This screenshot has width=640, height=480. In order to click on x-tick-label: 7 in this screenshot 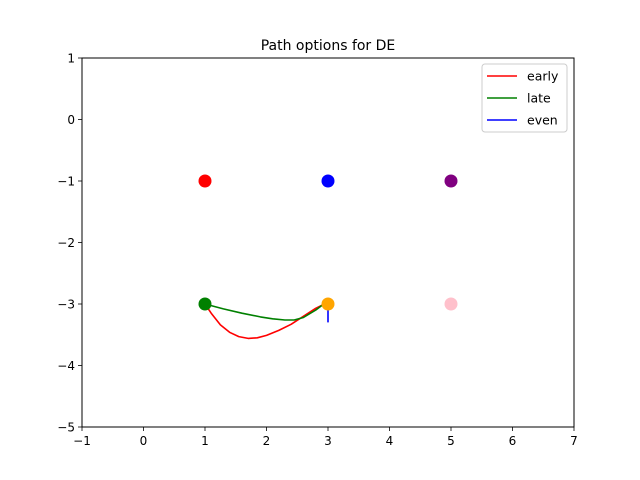, I will do `click(574, 441)`.